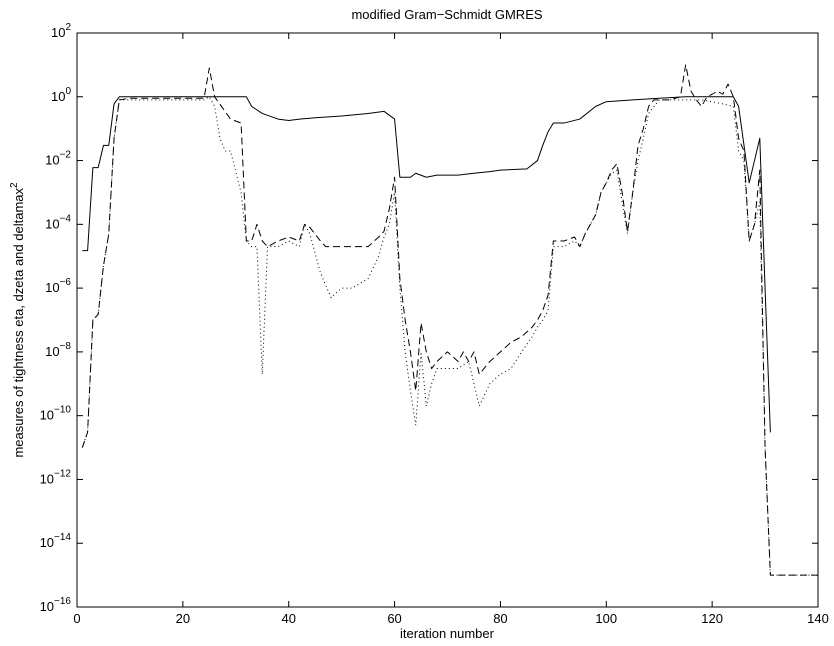 Image resolution: width=834 pixels, height=646 pixels. What do you see at coordinates (446, 14) in the screenshot?
I see `chart-title: modified Gram−Schmidt GMRES` at bounding box center [446, 14].